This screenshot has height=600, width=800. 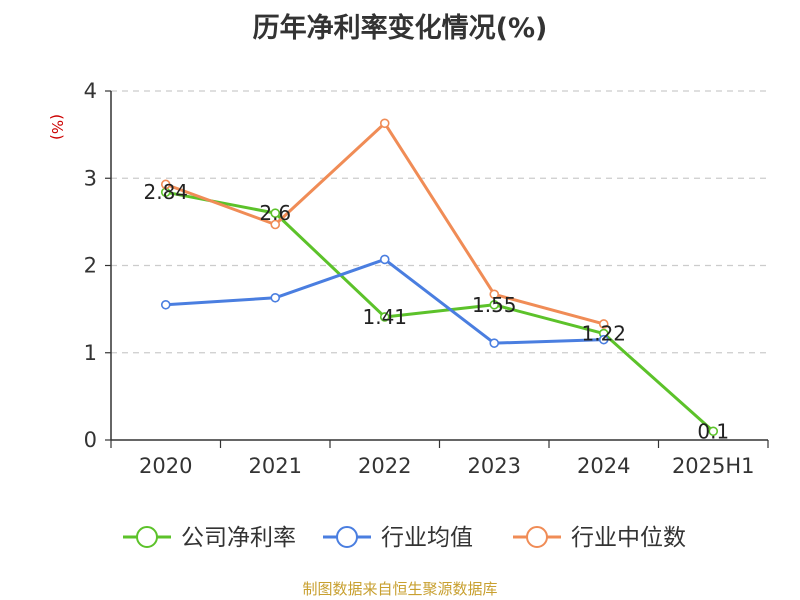 I want to click on data-label: 0.1, so click(x=713, y=431).